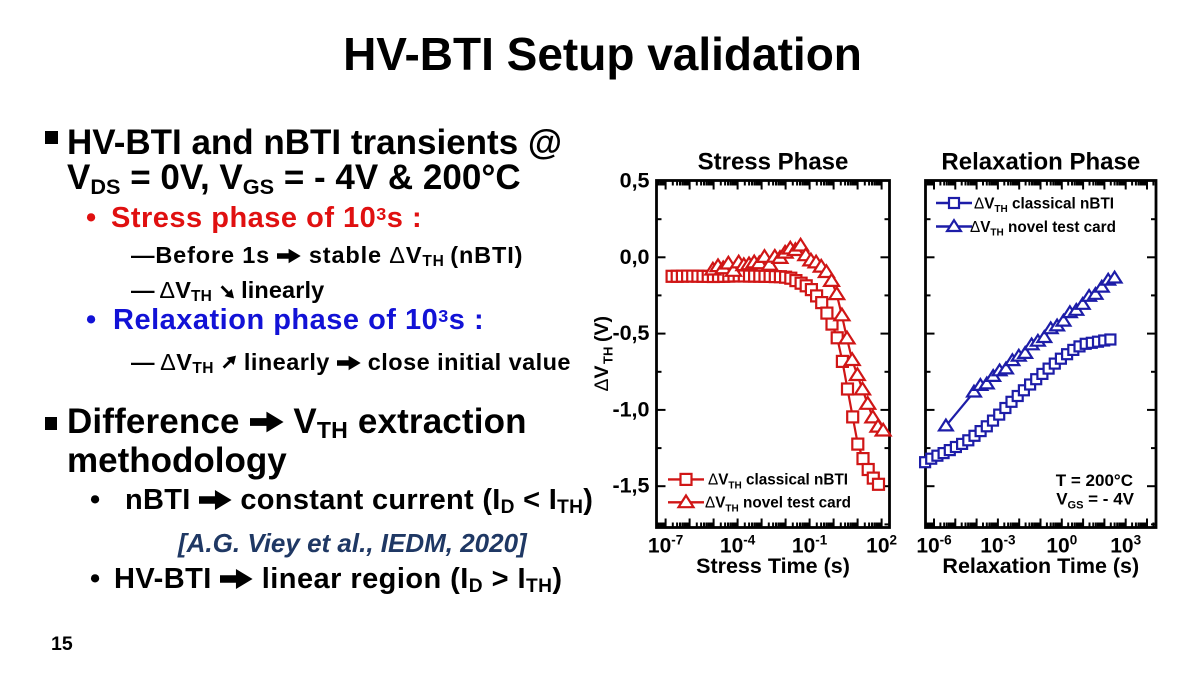  Describe the element at coordinates (773, 566) in the screenshot. I see `svg-text: Stress Time (s)` at that location.